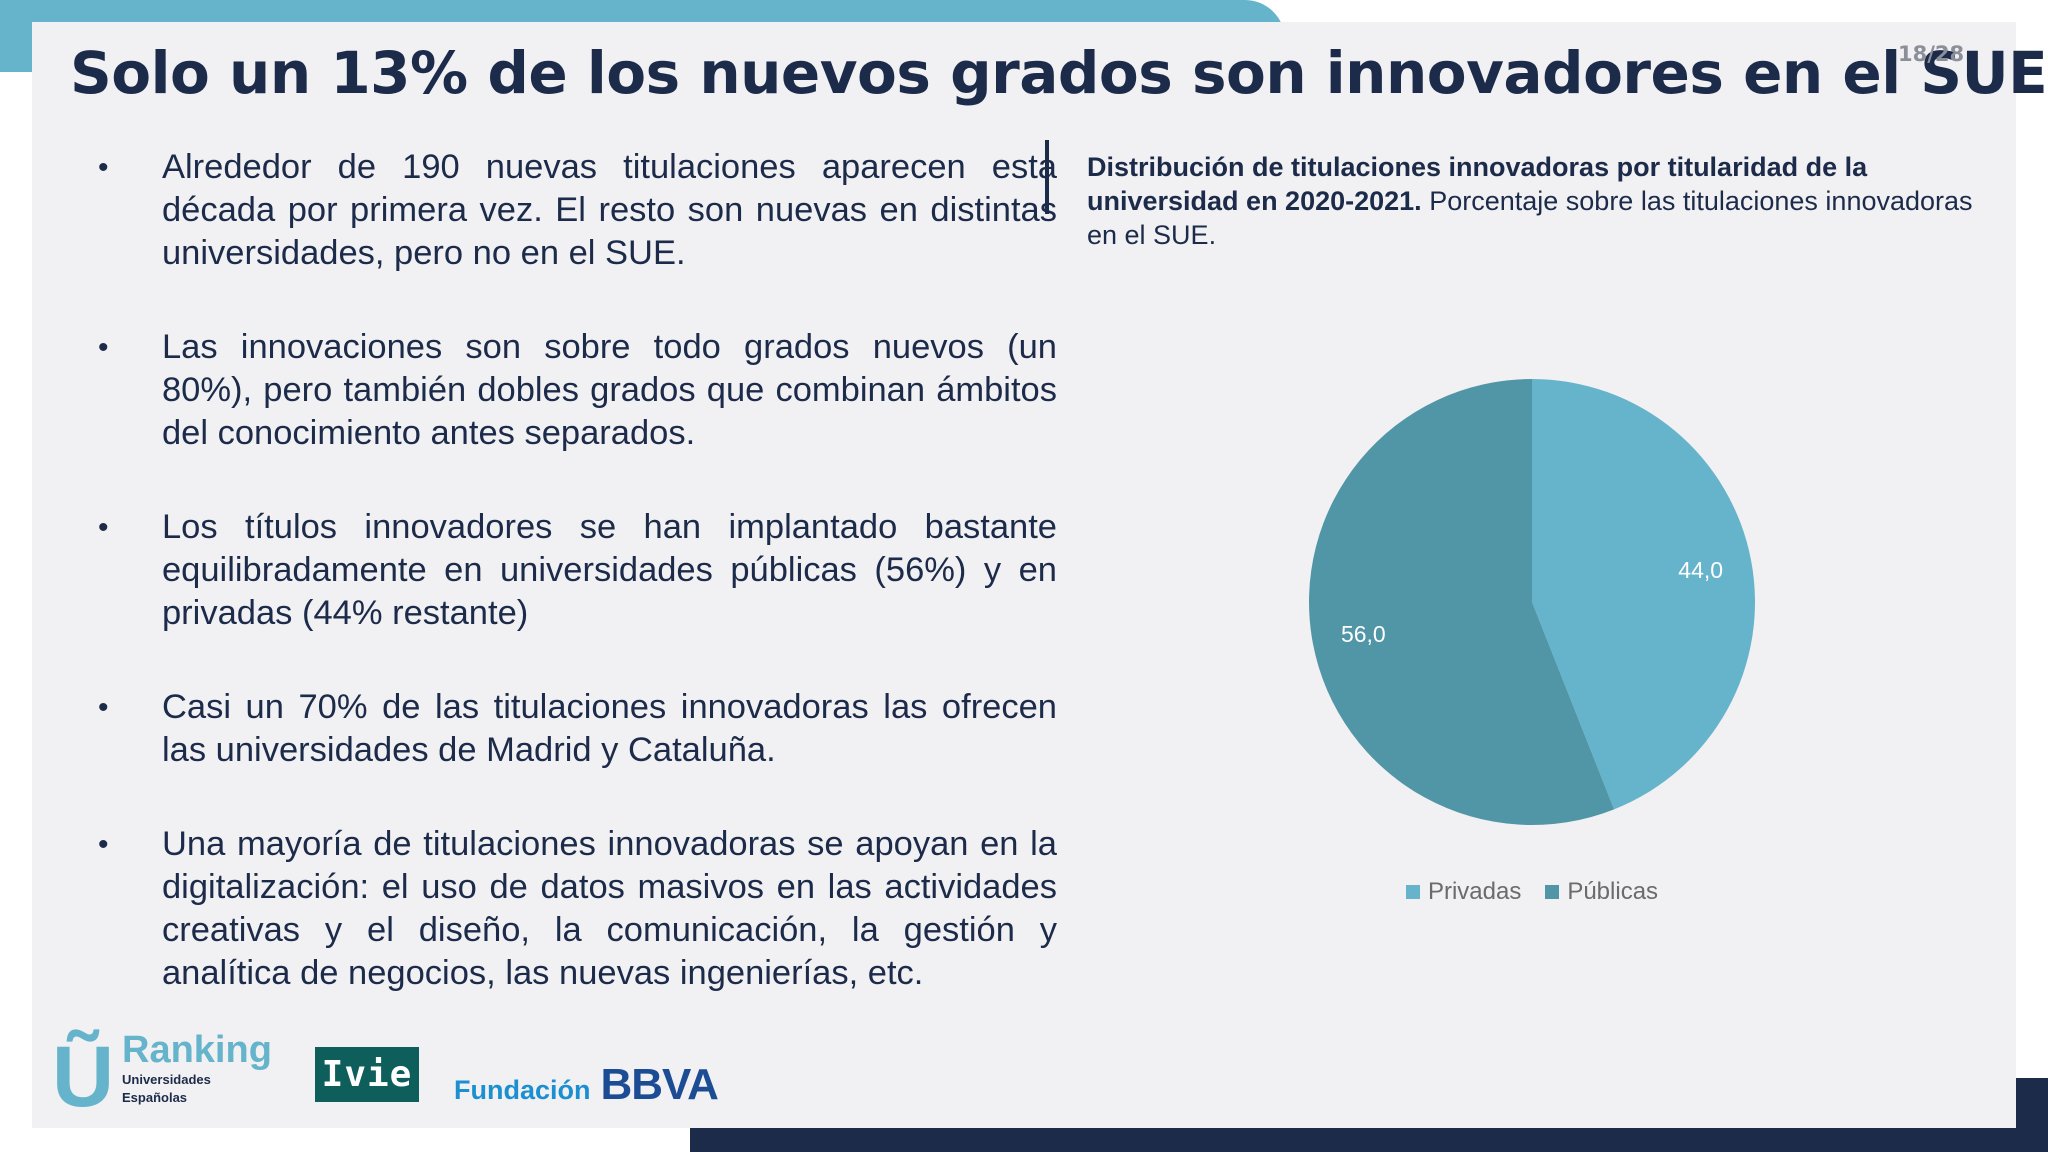  I want to click on pie-slices, so click(1532, 602).